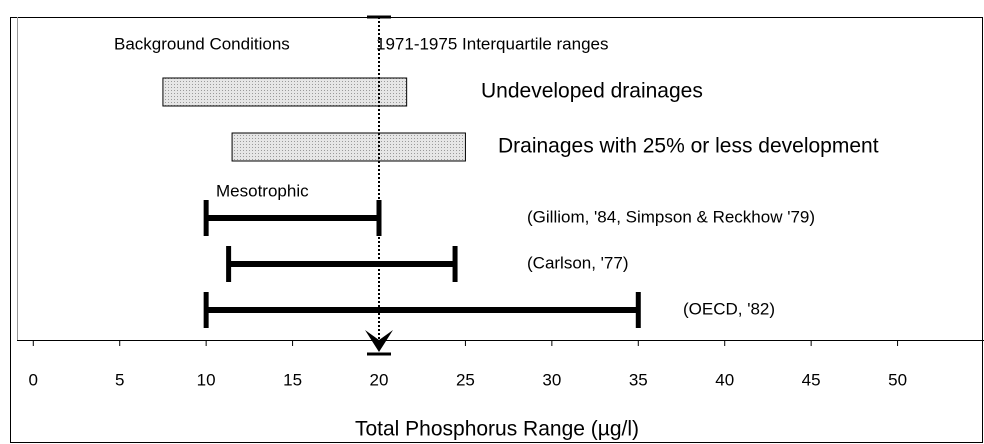  Describe the element at coordinates (671, 216) in the screenshot. I see `range-label: (Gilliom, '84, Simpson & Reckhow '79)` at that location.